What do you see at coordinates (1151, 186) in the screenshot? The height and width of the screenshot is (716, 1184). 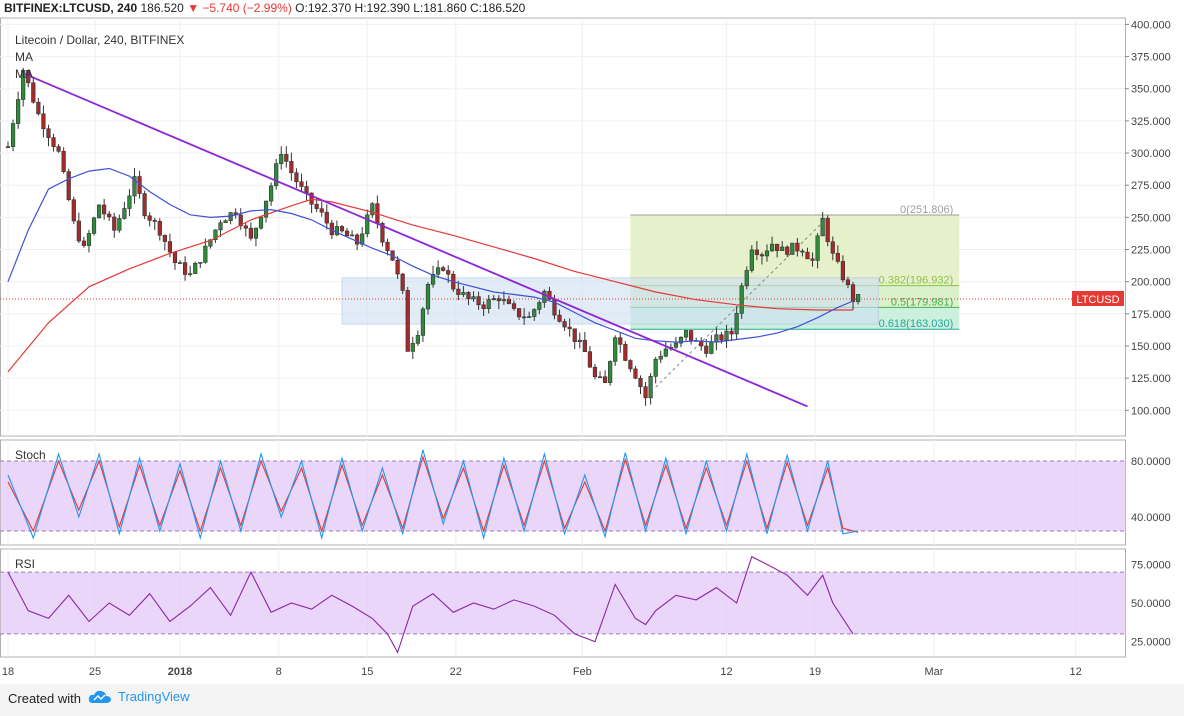 I see `price-tick-label: 275.000` at bounding box center [1151, 186].